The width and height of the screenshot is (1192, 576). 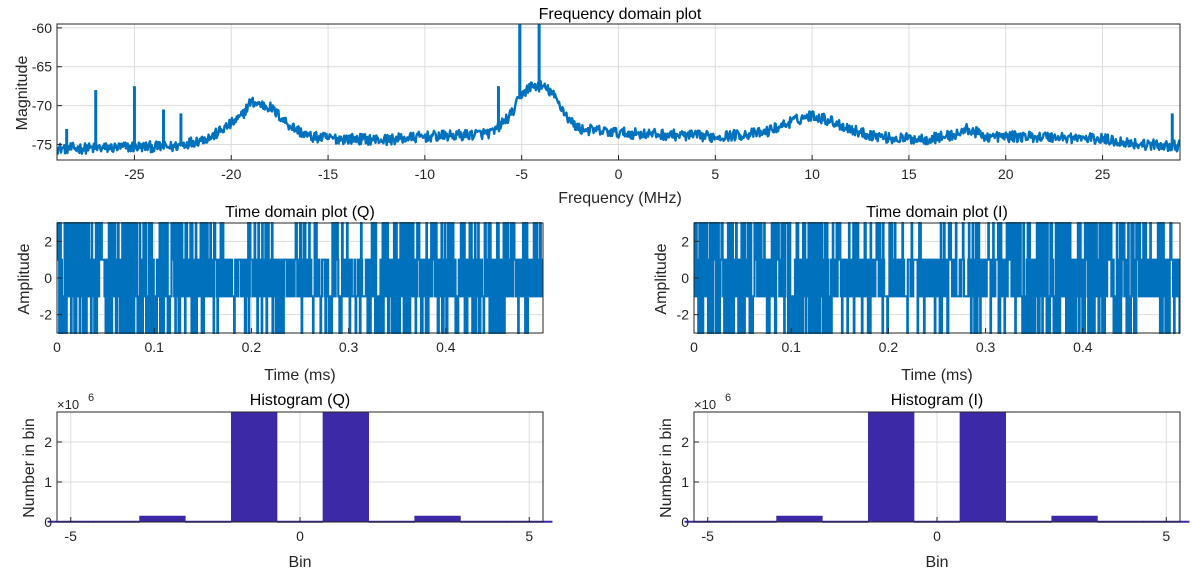 I want to click on timeI-frame, so click(x=937, y=278).